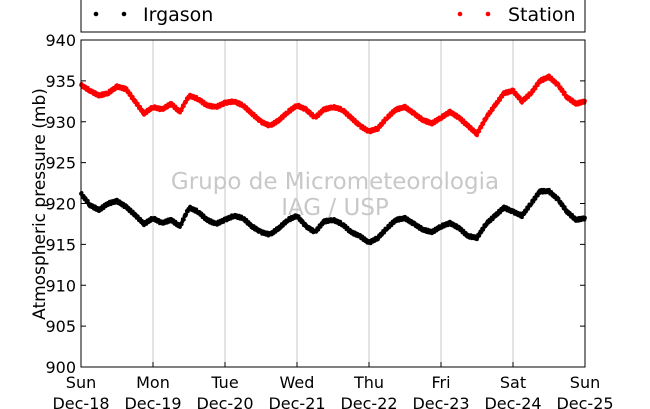 The height and width of the screenshot is (409, 650). I want to click on series-irgason, so click(333, 216).